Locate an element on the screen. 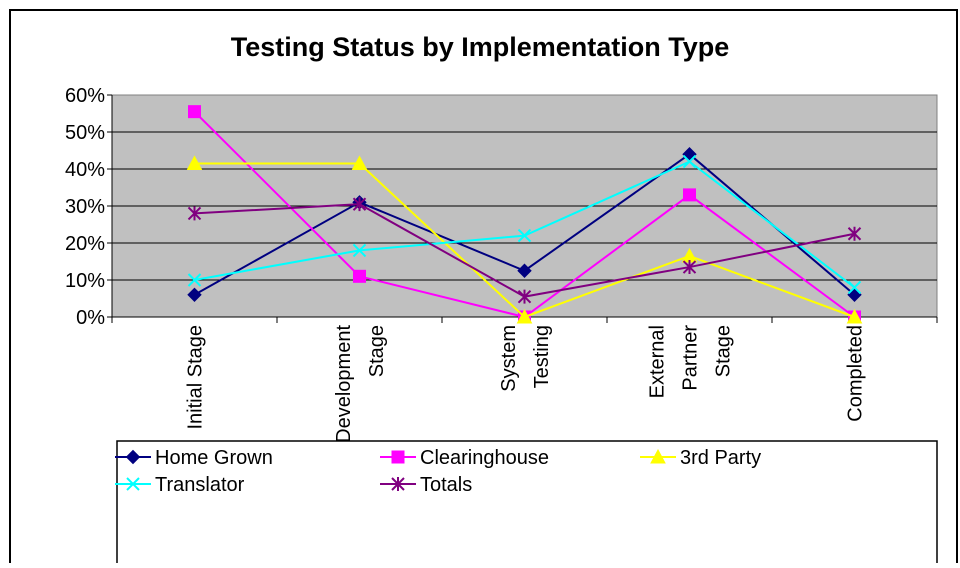 The width and height of the screenshot is (960, 568). x-tick-label: External Partner Stage is located at coordinates (691, 362).